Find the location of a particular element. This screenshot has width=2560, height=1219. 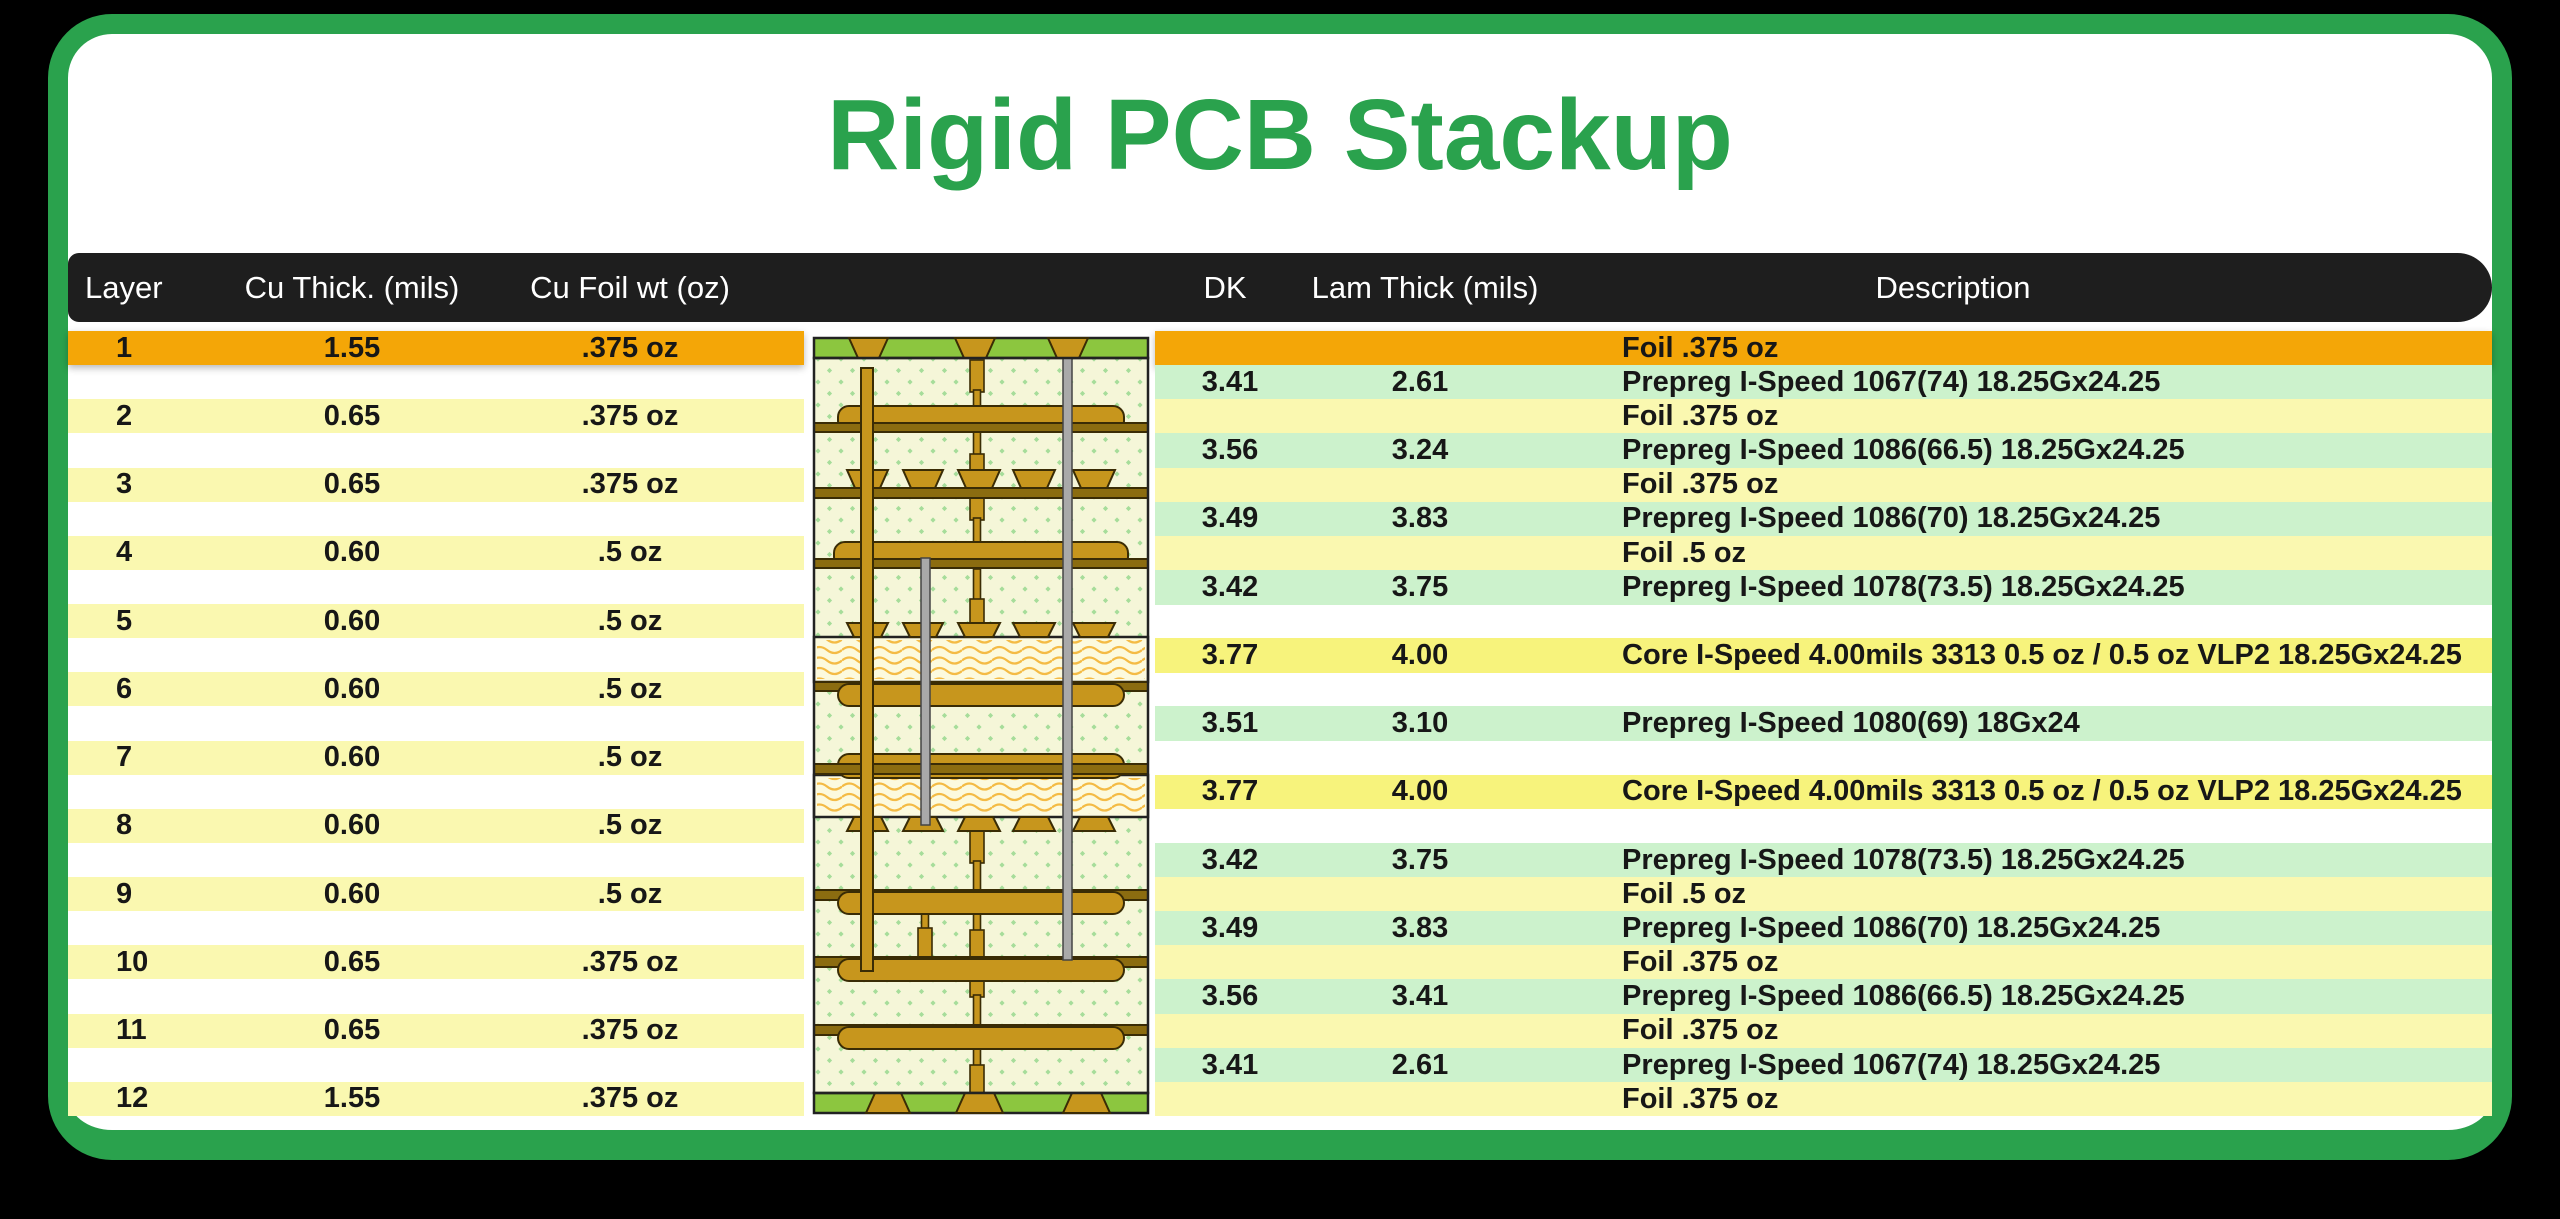

layer-row-12: 12 1.55 .375 oz is located at coordinates (436, 1098).